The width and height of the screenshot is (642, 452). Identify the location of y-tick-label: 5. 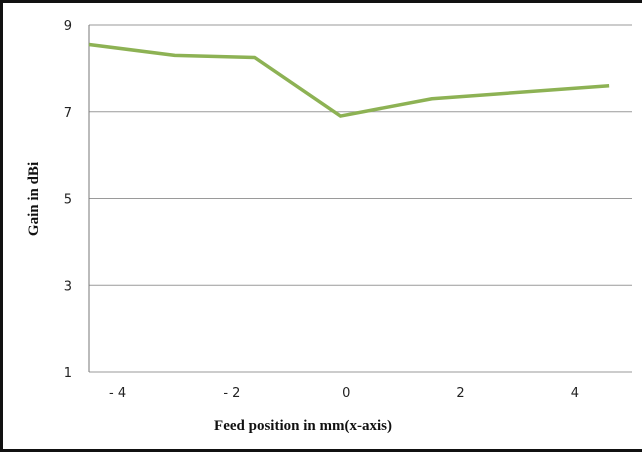
(68, 200).